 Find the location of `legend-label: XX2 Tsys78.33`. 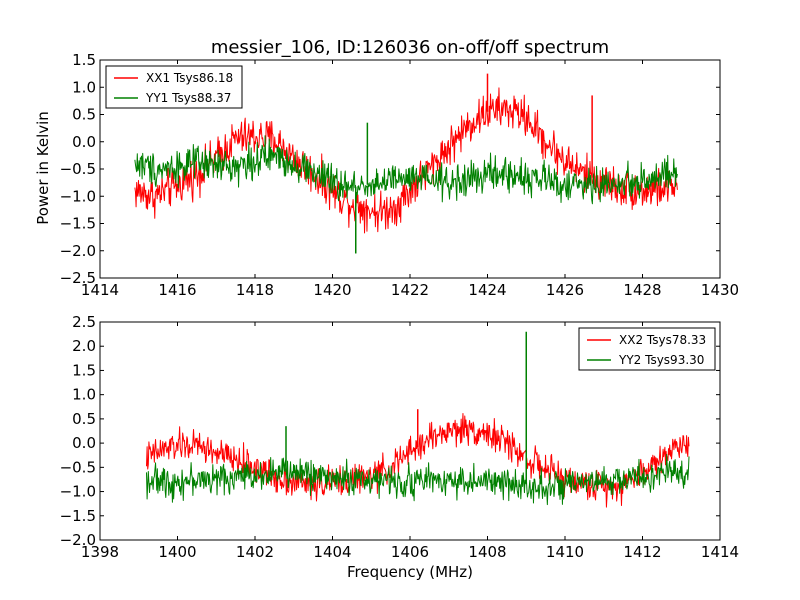

legend-label: XX2 Tsys78.33 is located at coordinates (662, 340).